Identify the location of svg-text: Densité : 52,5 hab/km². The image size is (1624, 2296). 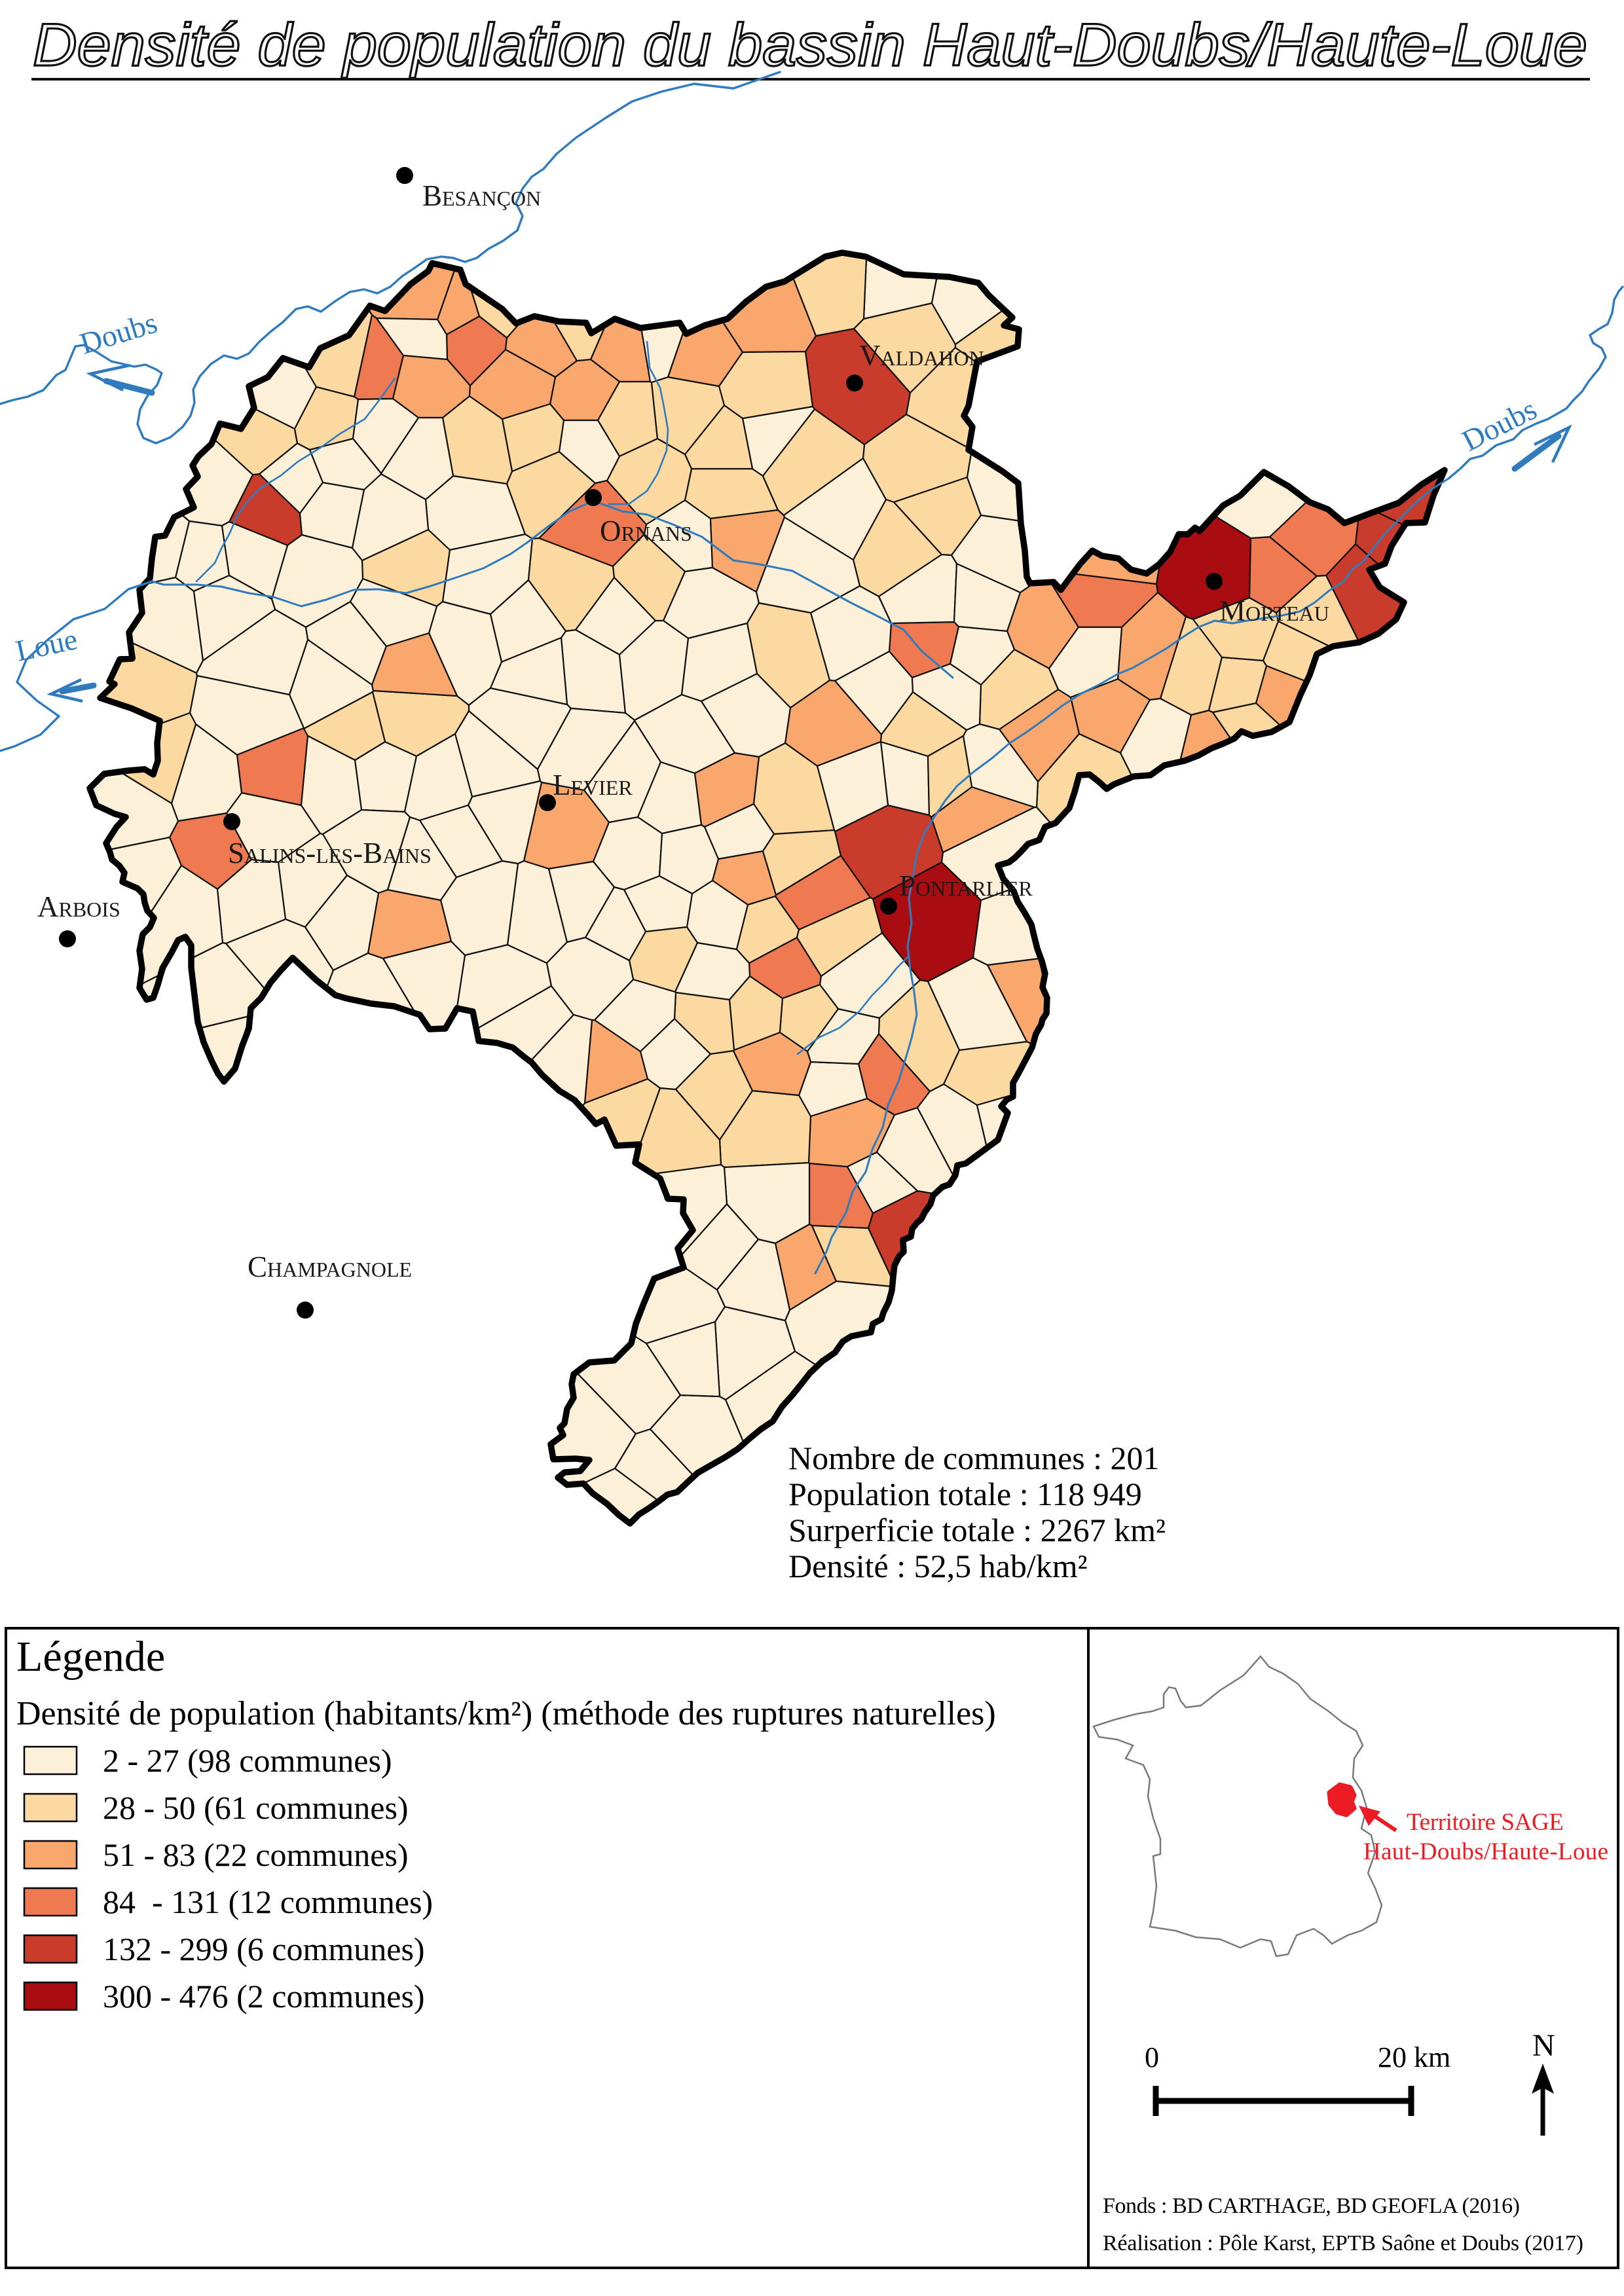
(938, 1566).